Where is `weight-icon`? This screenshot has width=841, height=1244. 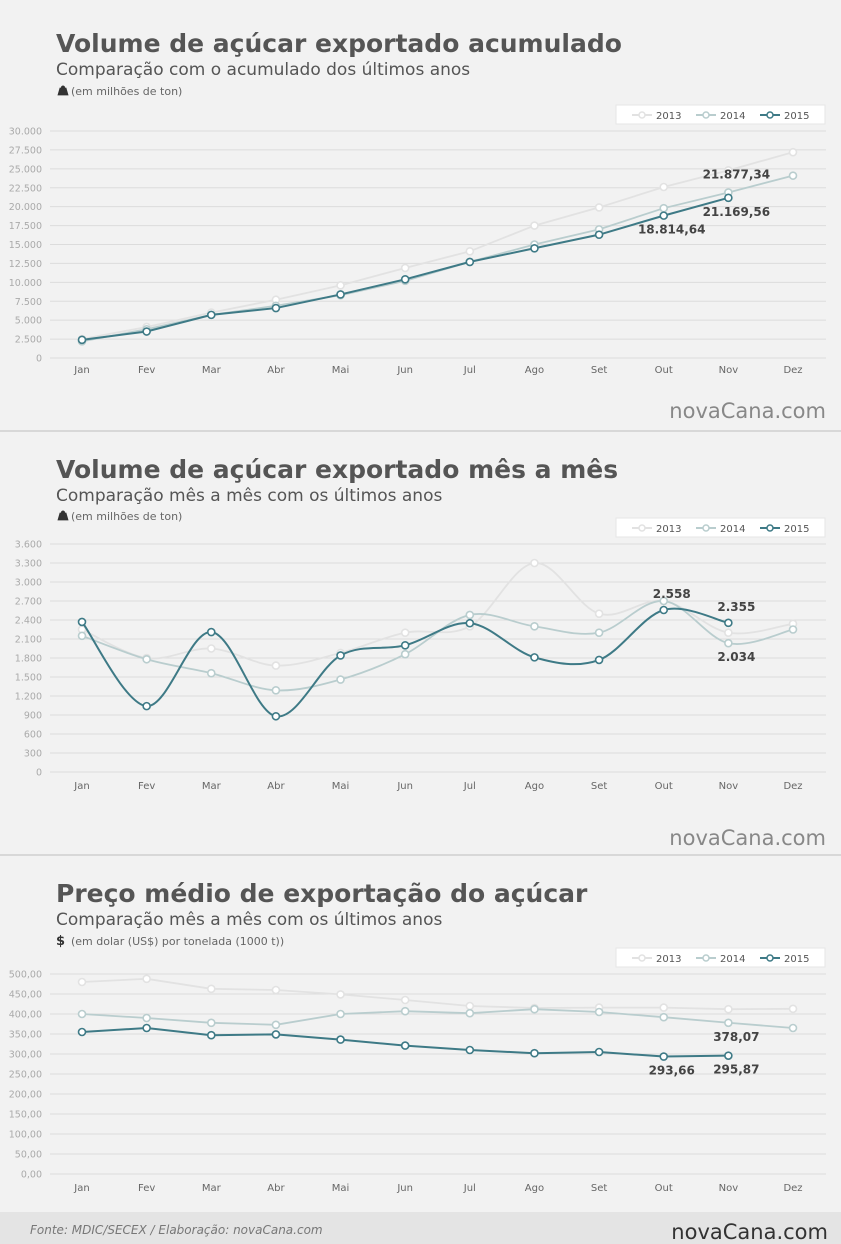
weight-icon is located at coordinates (63, 90).